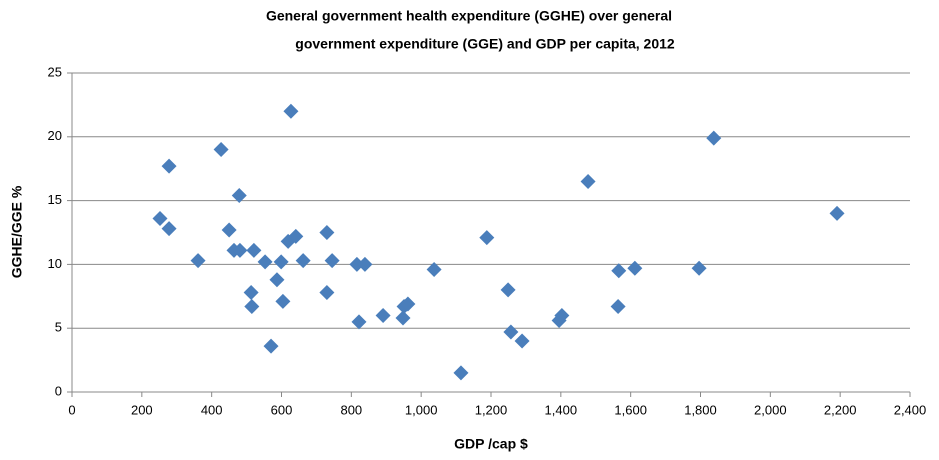  I want to click on x-tick-label: 1,400, so click(561, 409).